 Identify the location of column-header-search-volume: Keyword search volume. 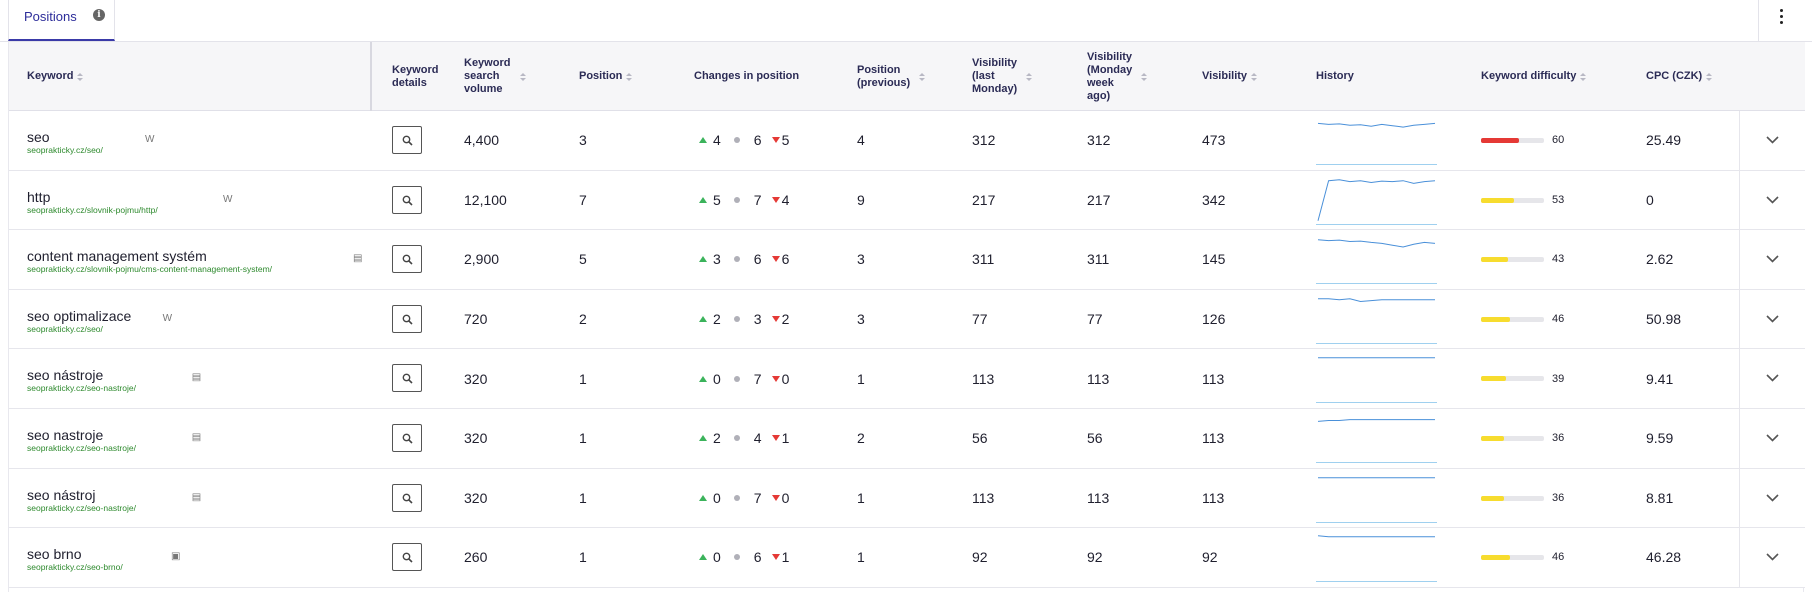
(499, 76).